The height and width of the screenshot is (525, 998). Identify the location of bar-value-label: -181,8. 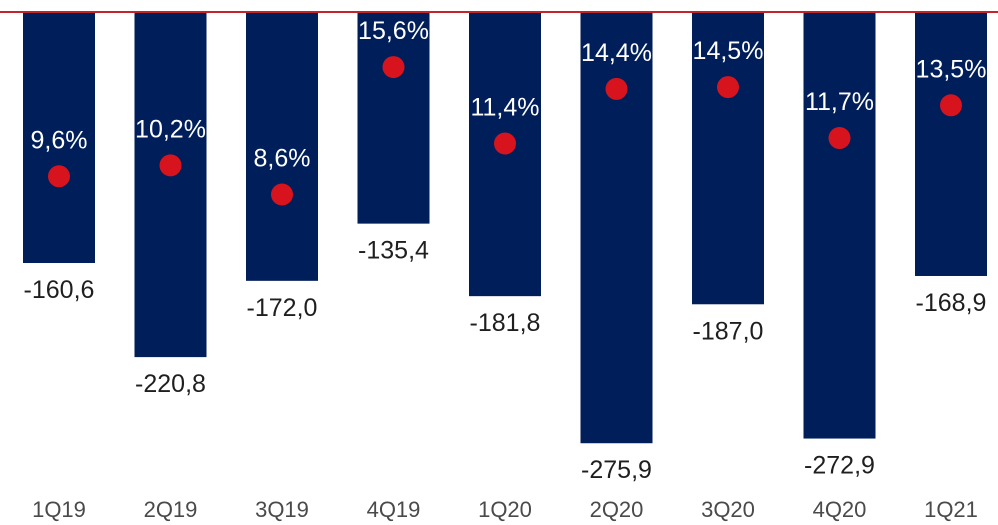
(505, 323).